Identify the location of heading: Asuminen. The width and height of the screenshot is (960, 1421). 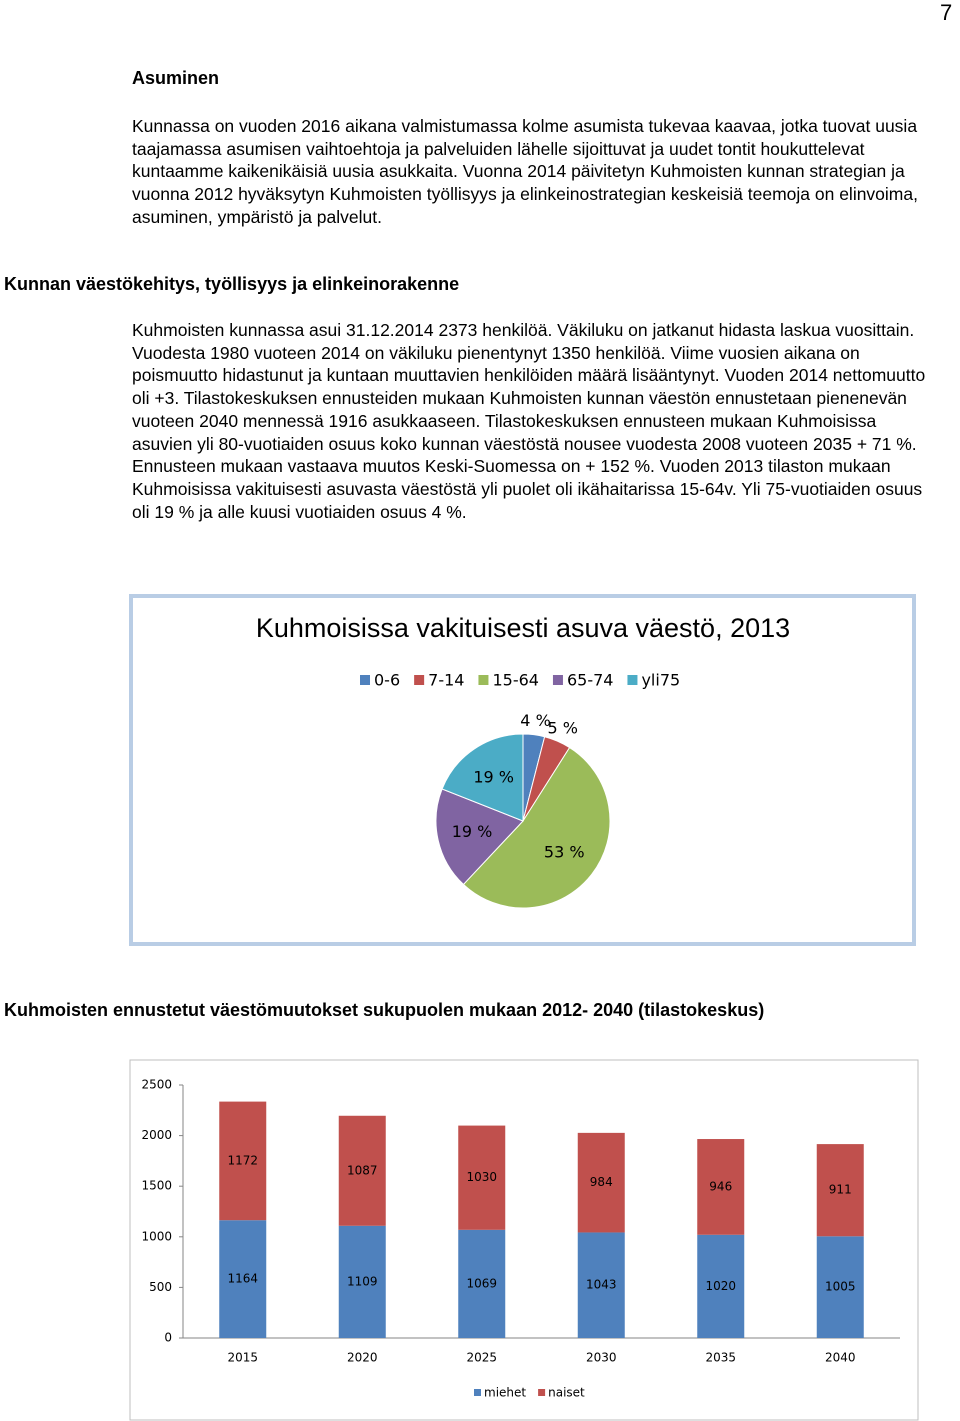
(176, 78).